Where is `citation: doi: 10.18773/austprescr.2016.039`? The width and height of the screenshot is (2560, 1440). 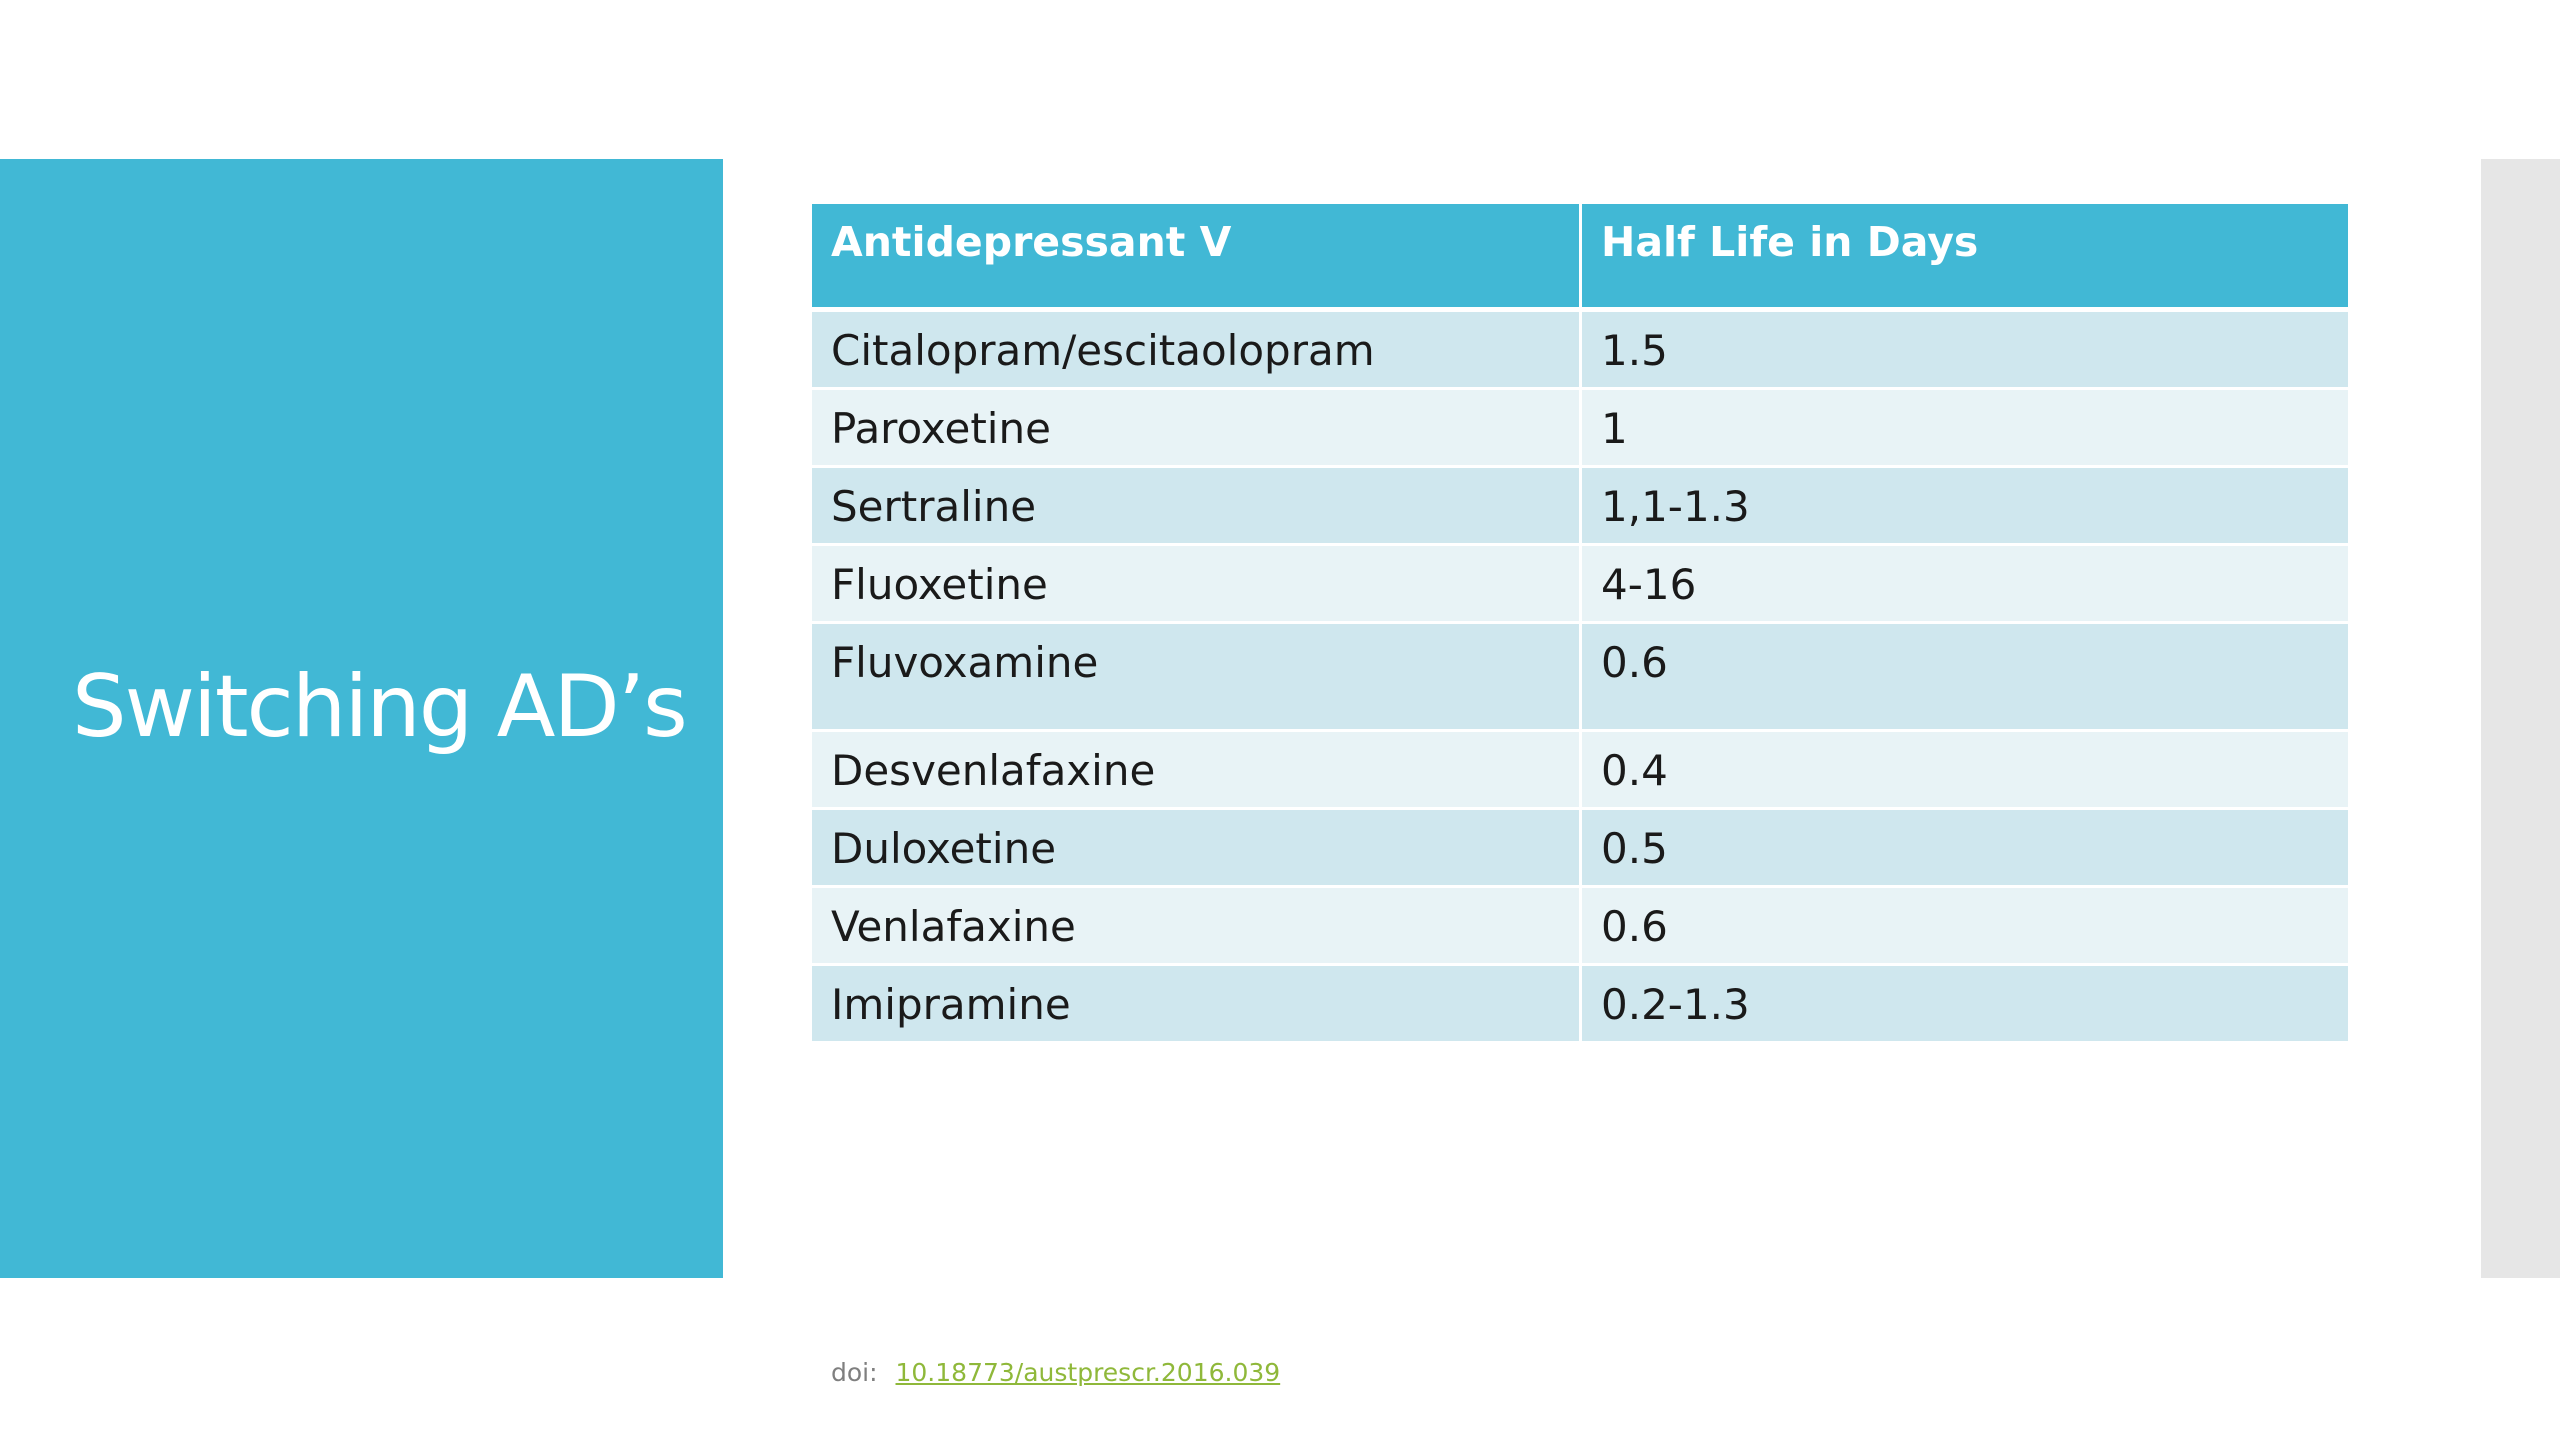 citation: doi: 10.18773/austprescr.2016.039 is located at coordinates (1055, 1372).